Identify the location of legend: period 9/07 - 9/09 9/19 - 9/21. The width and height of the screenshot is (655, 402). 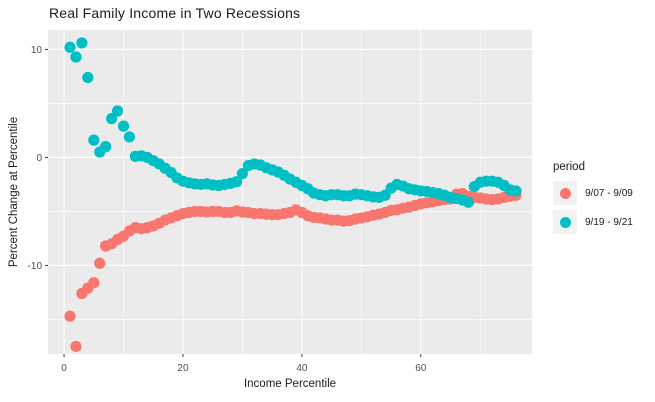
(593, 200).